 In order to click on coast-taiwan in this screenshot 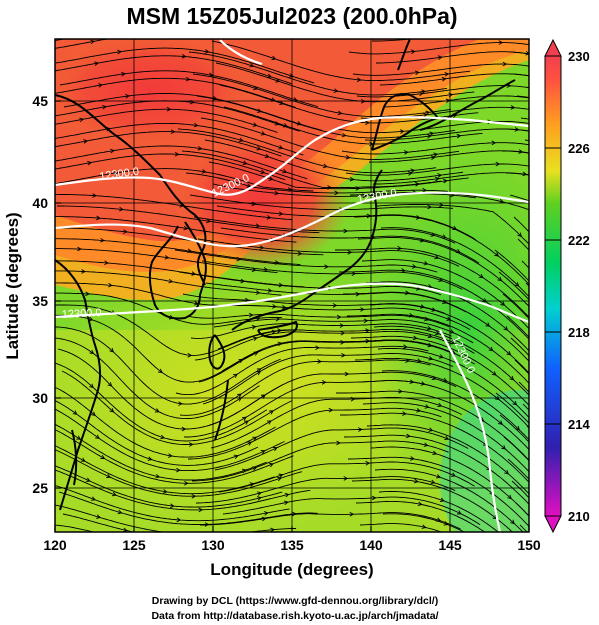, I will do `click(74, 457)`.